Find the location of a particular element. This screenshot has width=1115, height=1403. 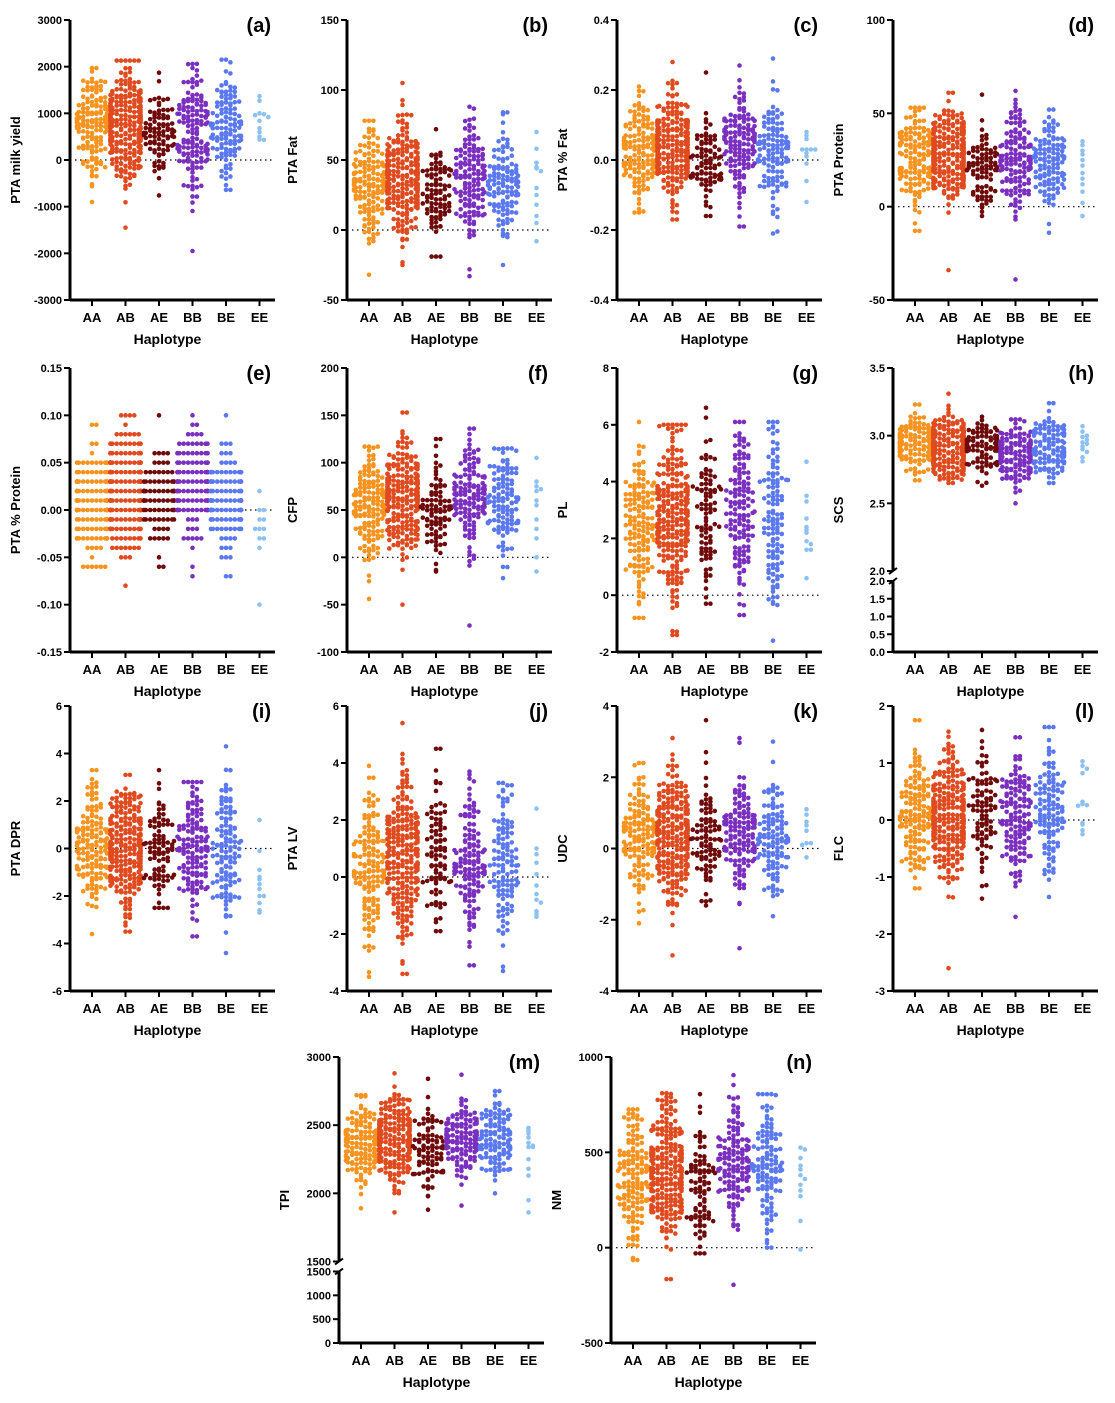

series-EE is located at coordinates (261, 118).